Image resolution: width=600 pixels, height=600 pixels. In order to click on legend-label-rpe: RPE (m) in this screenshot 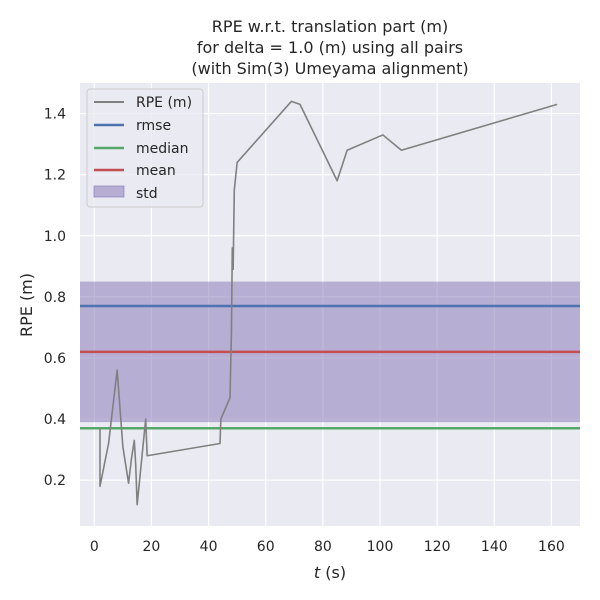, I will do `click(164, 103)`.